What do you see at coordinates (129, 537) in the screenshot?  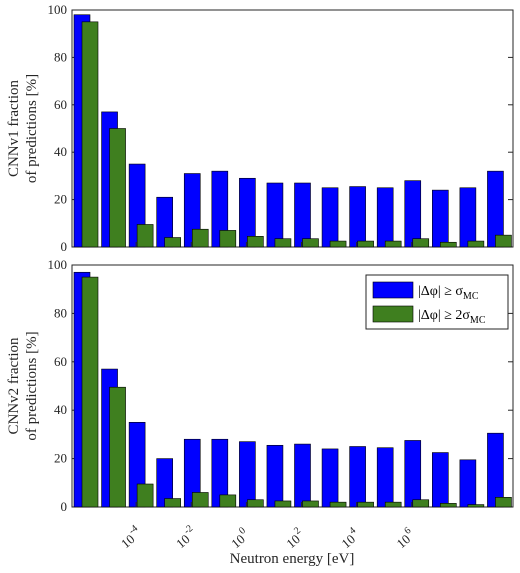 I see `x-tick-label: 10-4` at bounding box center [129, 537].